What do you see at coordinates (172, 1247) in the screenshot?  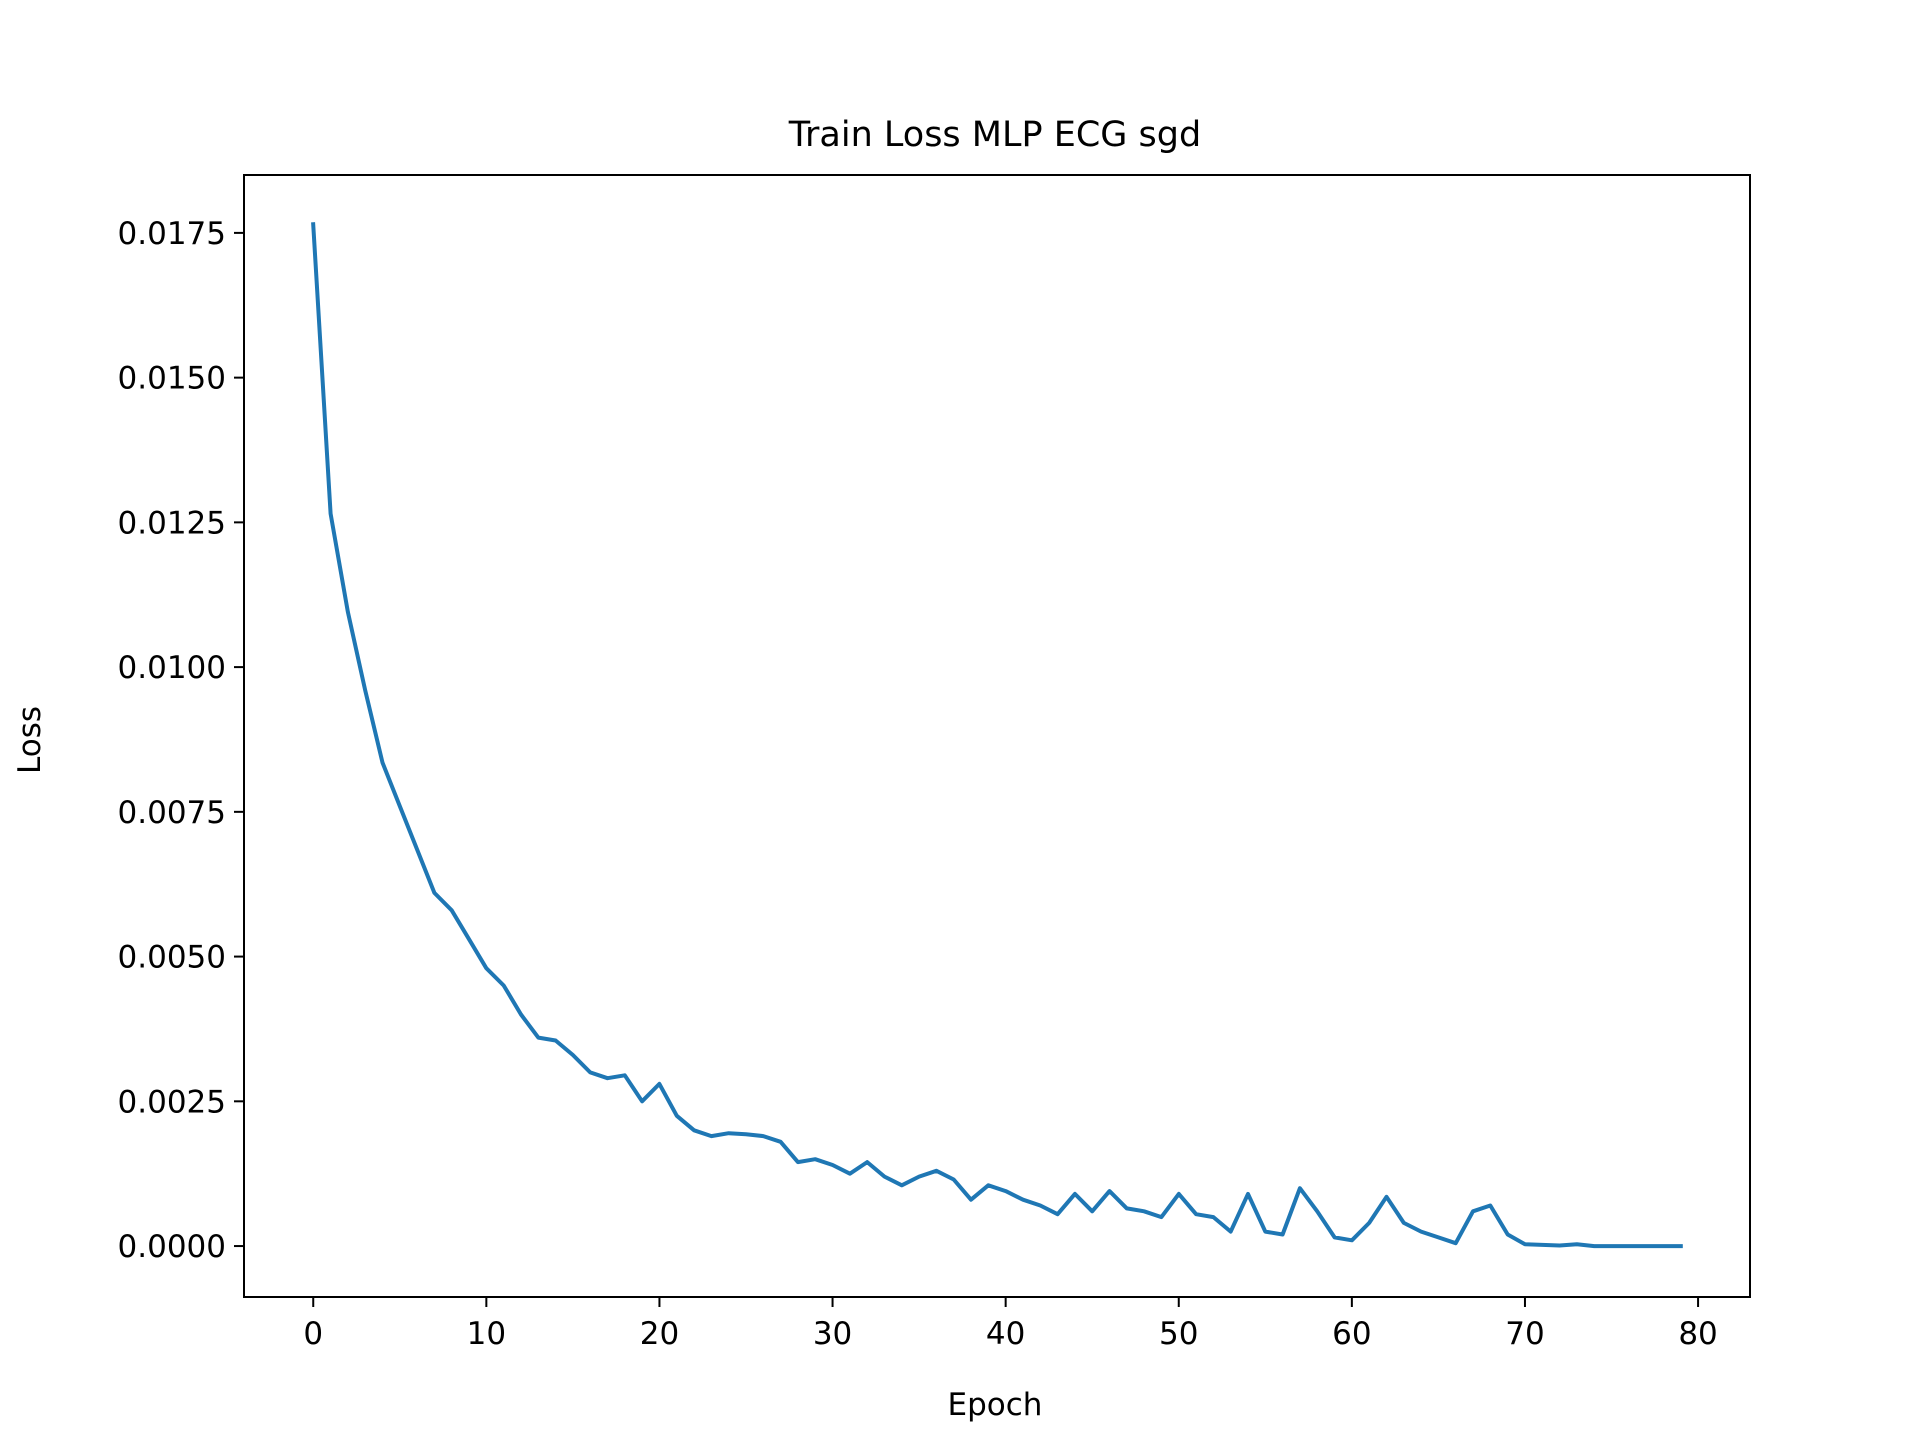 I see `y-tick-label: 0.0000` at bounding box center [172, 1247].